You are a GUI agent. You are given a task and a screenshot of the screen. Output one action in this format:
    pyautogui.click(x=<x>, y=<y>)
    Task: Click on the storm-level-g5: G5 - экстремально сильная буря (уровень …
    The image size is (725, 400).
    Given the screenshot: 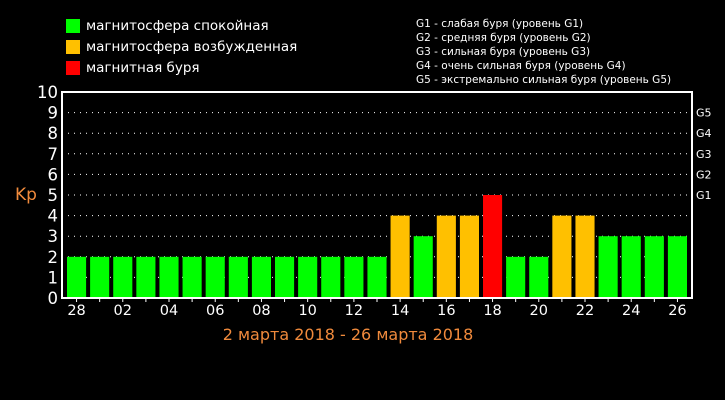 What is the action you would take?
    pyautogui.click(x=544, y=80)
    